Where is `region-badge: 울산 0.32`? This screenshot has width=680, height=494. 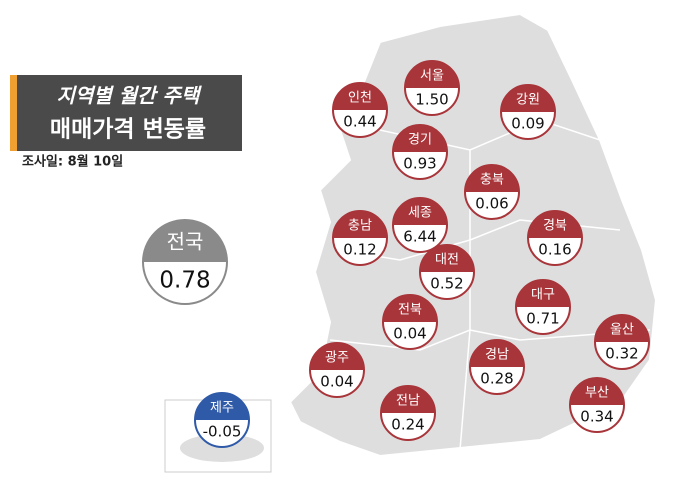 region-badge: 울산 0.32 is located at coordinates (622, 342).